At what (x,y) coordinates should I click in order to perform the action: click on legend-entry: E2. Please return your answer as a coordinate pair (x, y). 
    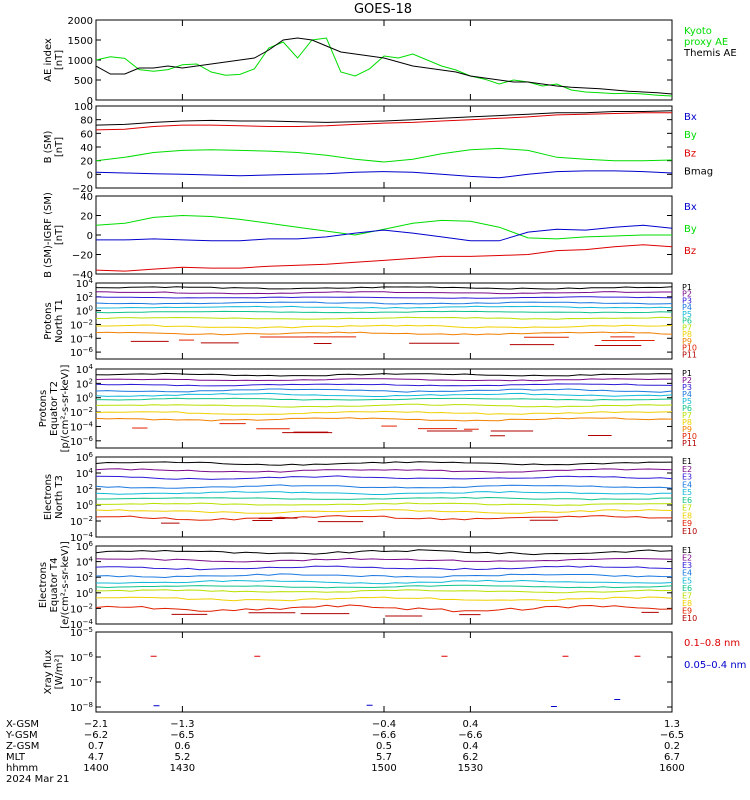
    Looking at the image, I should click on (687, 469).